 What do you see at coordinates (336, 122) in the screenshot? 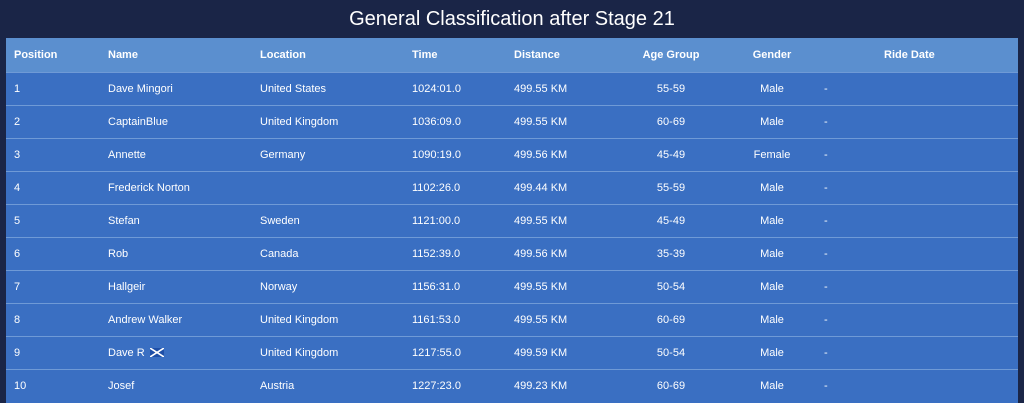
I see `cell-location: United Kingdom` at bounding box center [336, 122].